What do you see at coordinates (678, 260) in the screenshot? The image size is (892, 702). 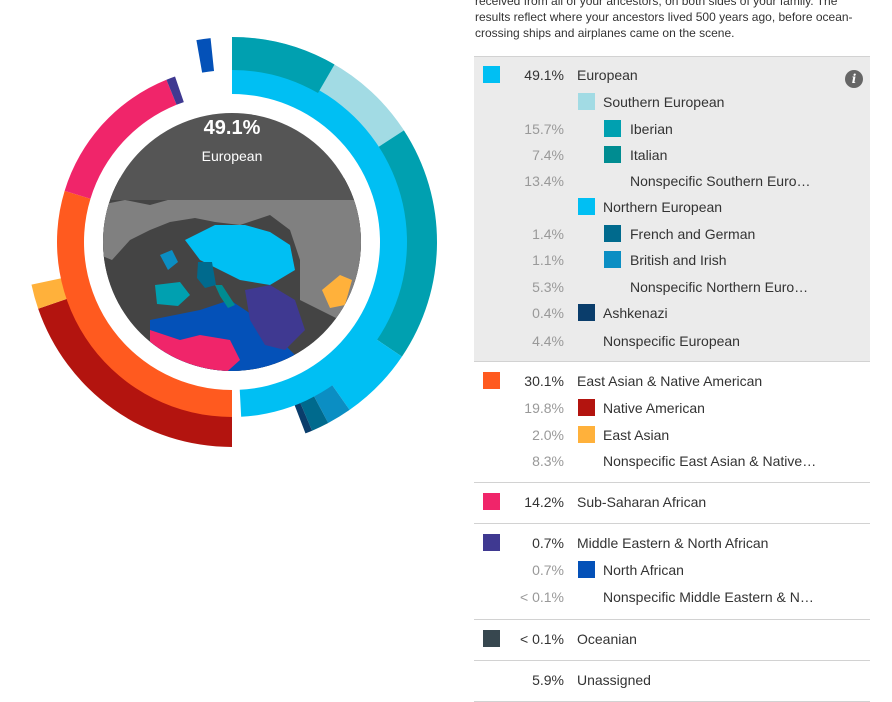 I see `row-name: British and Irish` at bounding box center [678, 260].